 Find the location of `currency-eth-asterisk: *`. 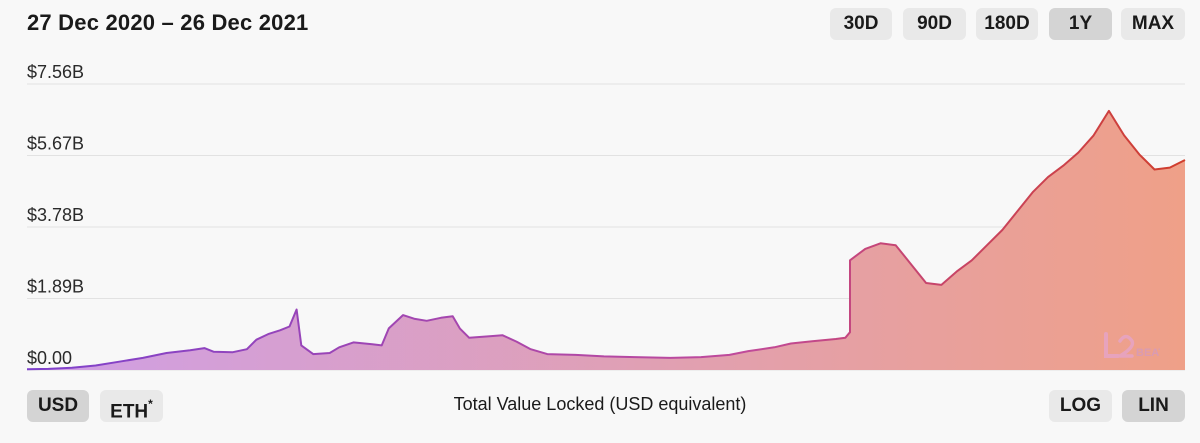

currency-eth-asterisk: * is located at coordinates (150, 404).